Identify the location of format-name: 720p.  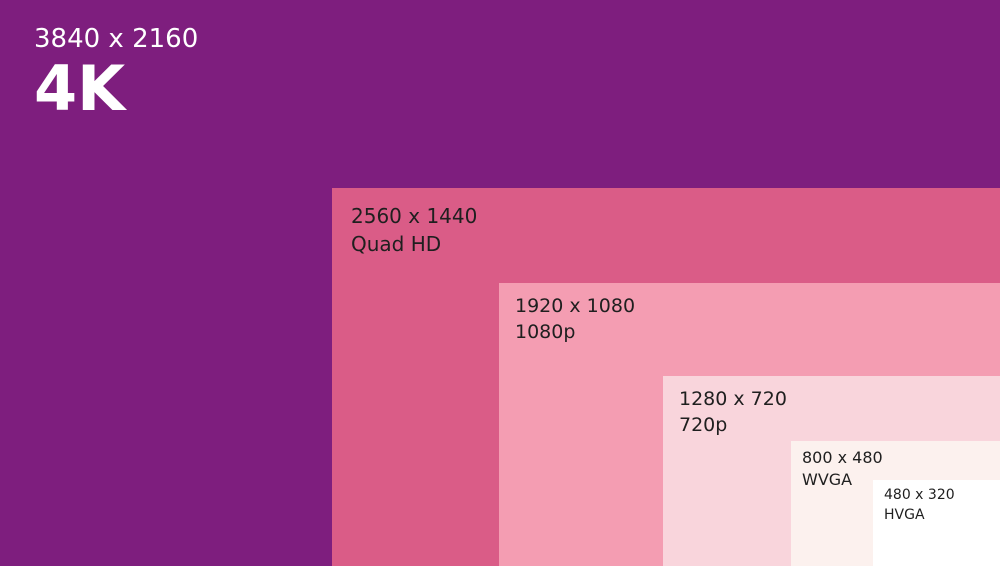
(703, 425).